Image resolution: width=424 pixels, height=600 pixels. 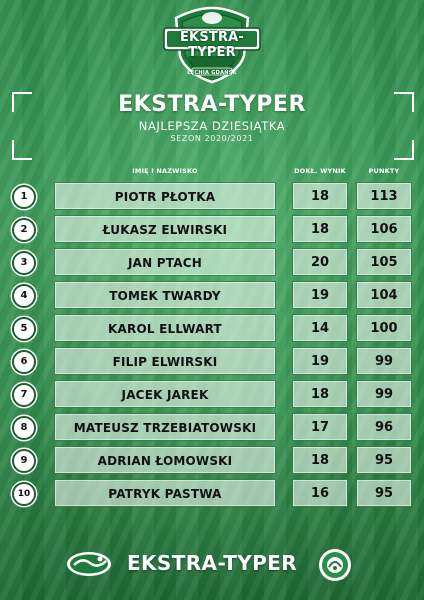 I want to click on ekstra-typer-logo: EKSTRA-TYPER LECHIA GDAŃSK, so click(x=212, y=45).